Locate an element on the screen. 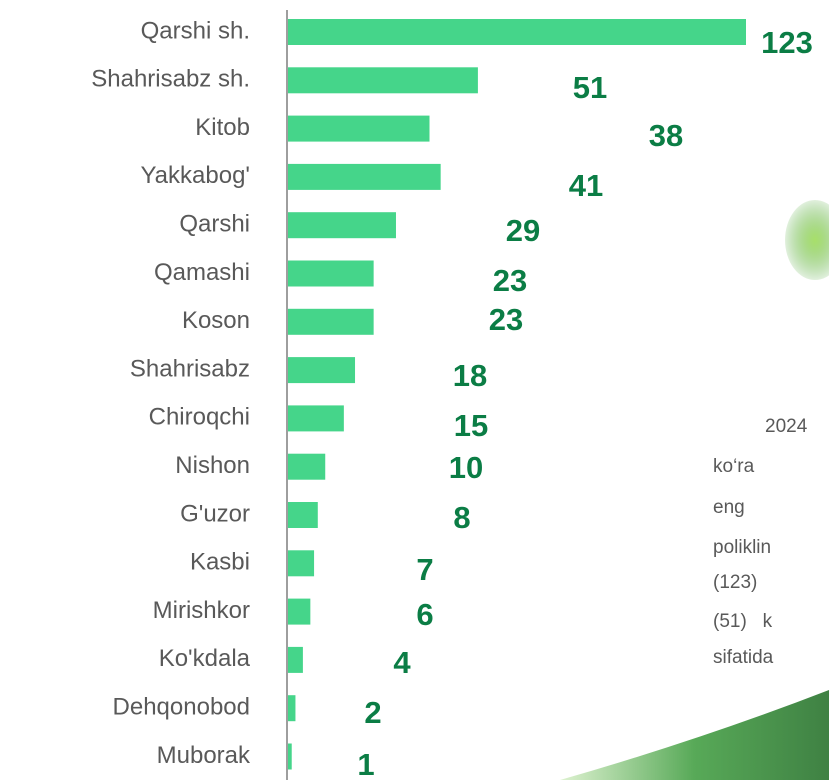 Image resolution: width=829 pixels, height=780 pixels. annotation-text: poliklin is located at coordinates (742, 547).